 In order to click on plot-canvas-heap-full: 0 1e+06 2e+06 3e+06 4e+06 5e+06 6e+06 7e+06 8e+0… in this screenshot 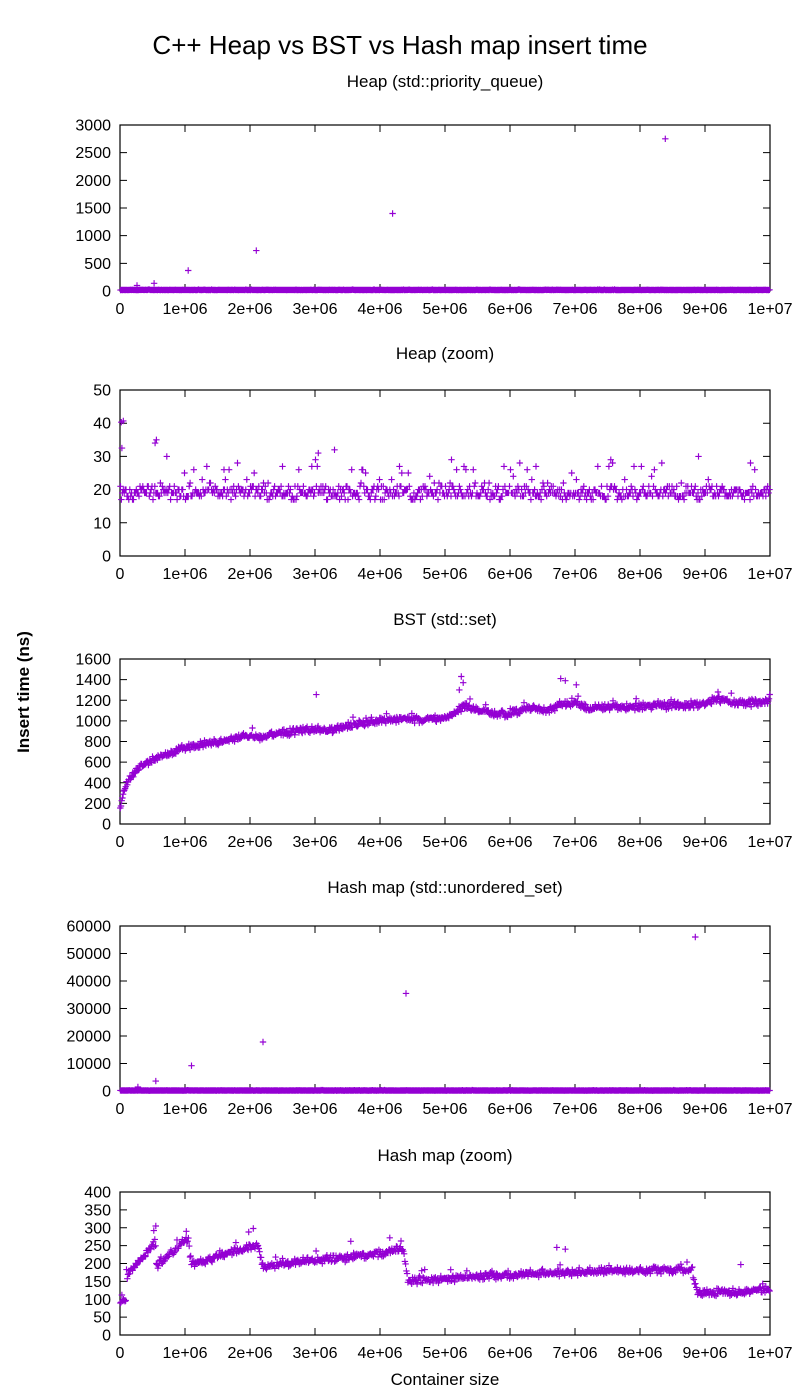, I will do `click(434, 218)`.